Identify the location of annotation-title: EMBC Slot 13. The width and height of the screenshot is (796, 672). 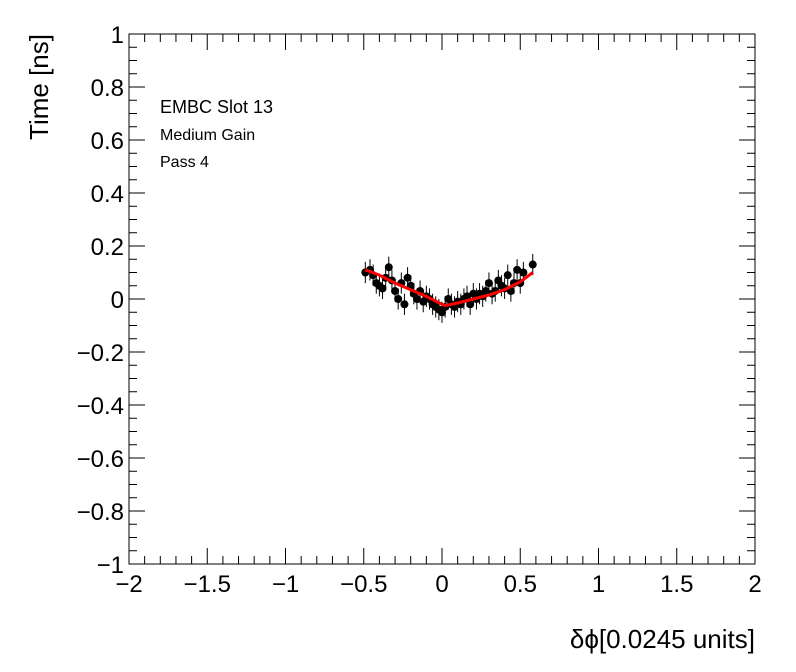
(216, 107).